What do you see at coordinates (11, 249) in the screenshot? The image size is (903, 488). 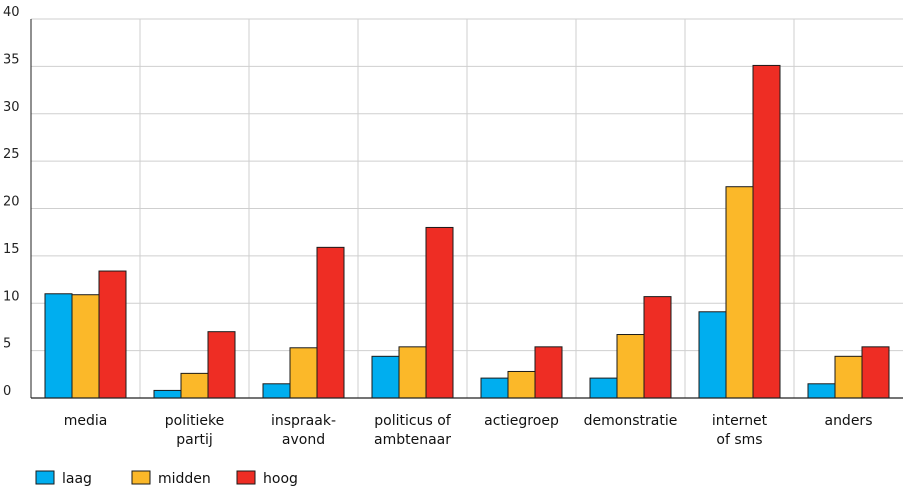 I see `y-tick-label: 15` at bounding box center [11, 249].